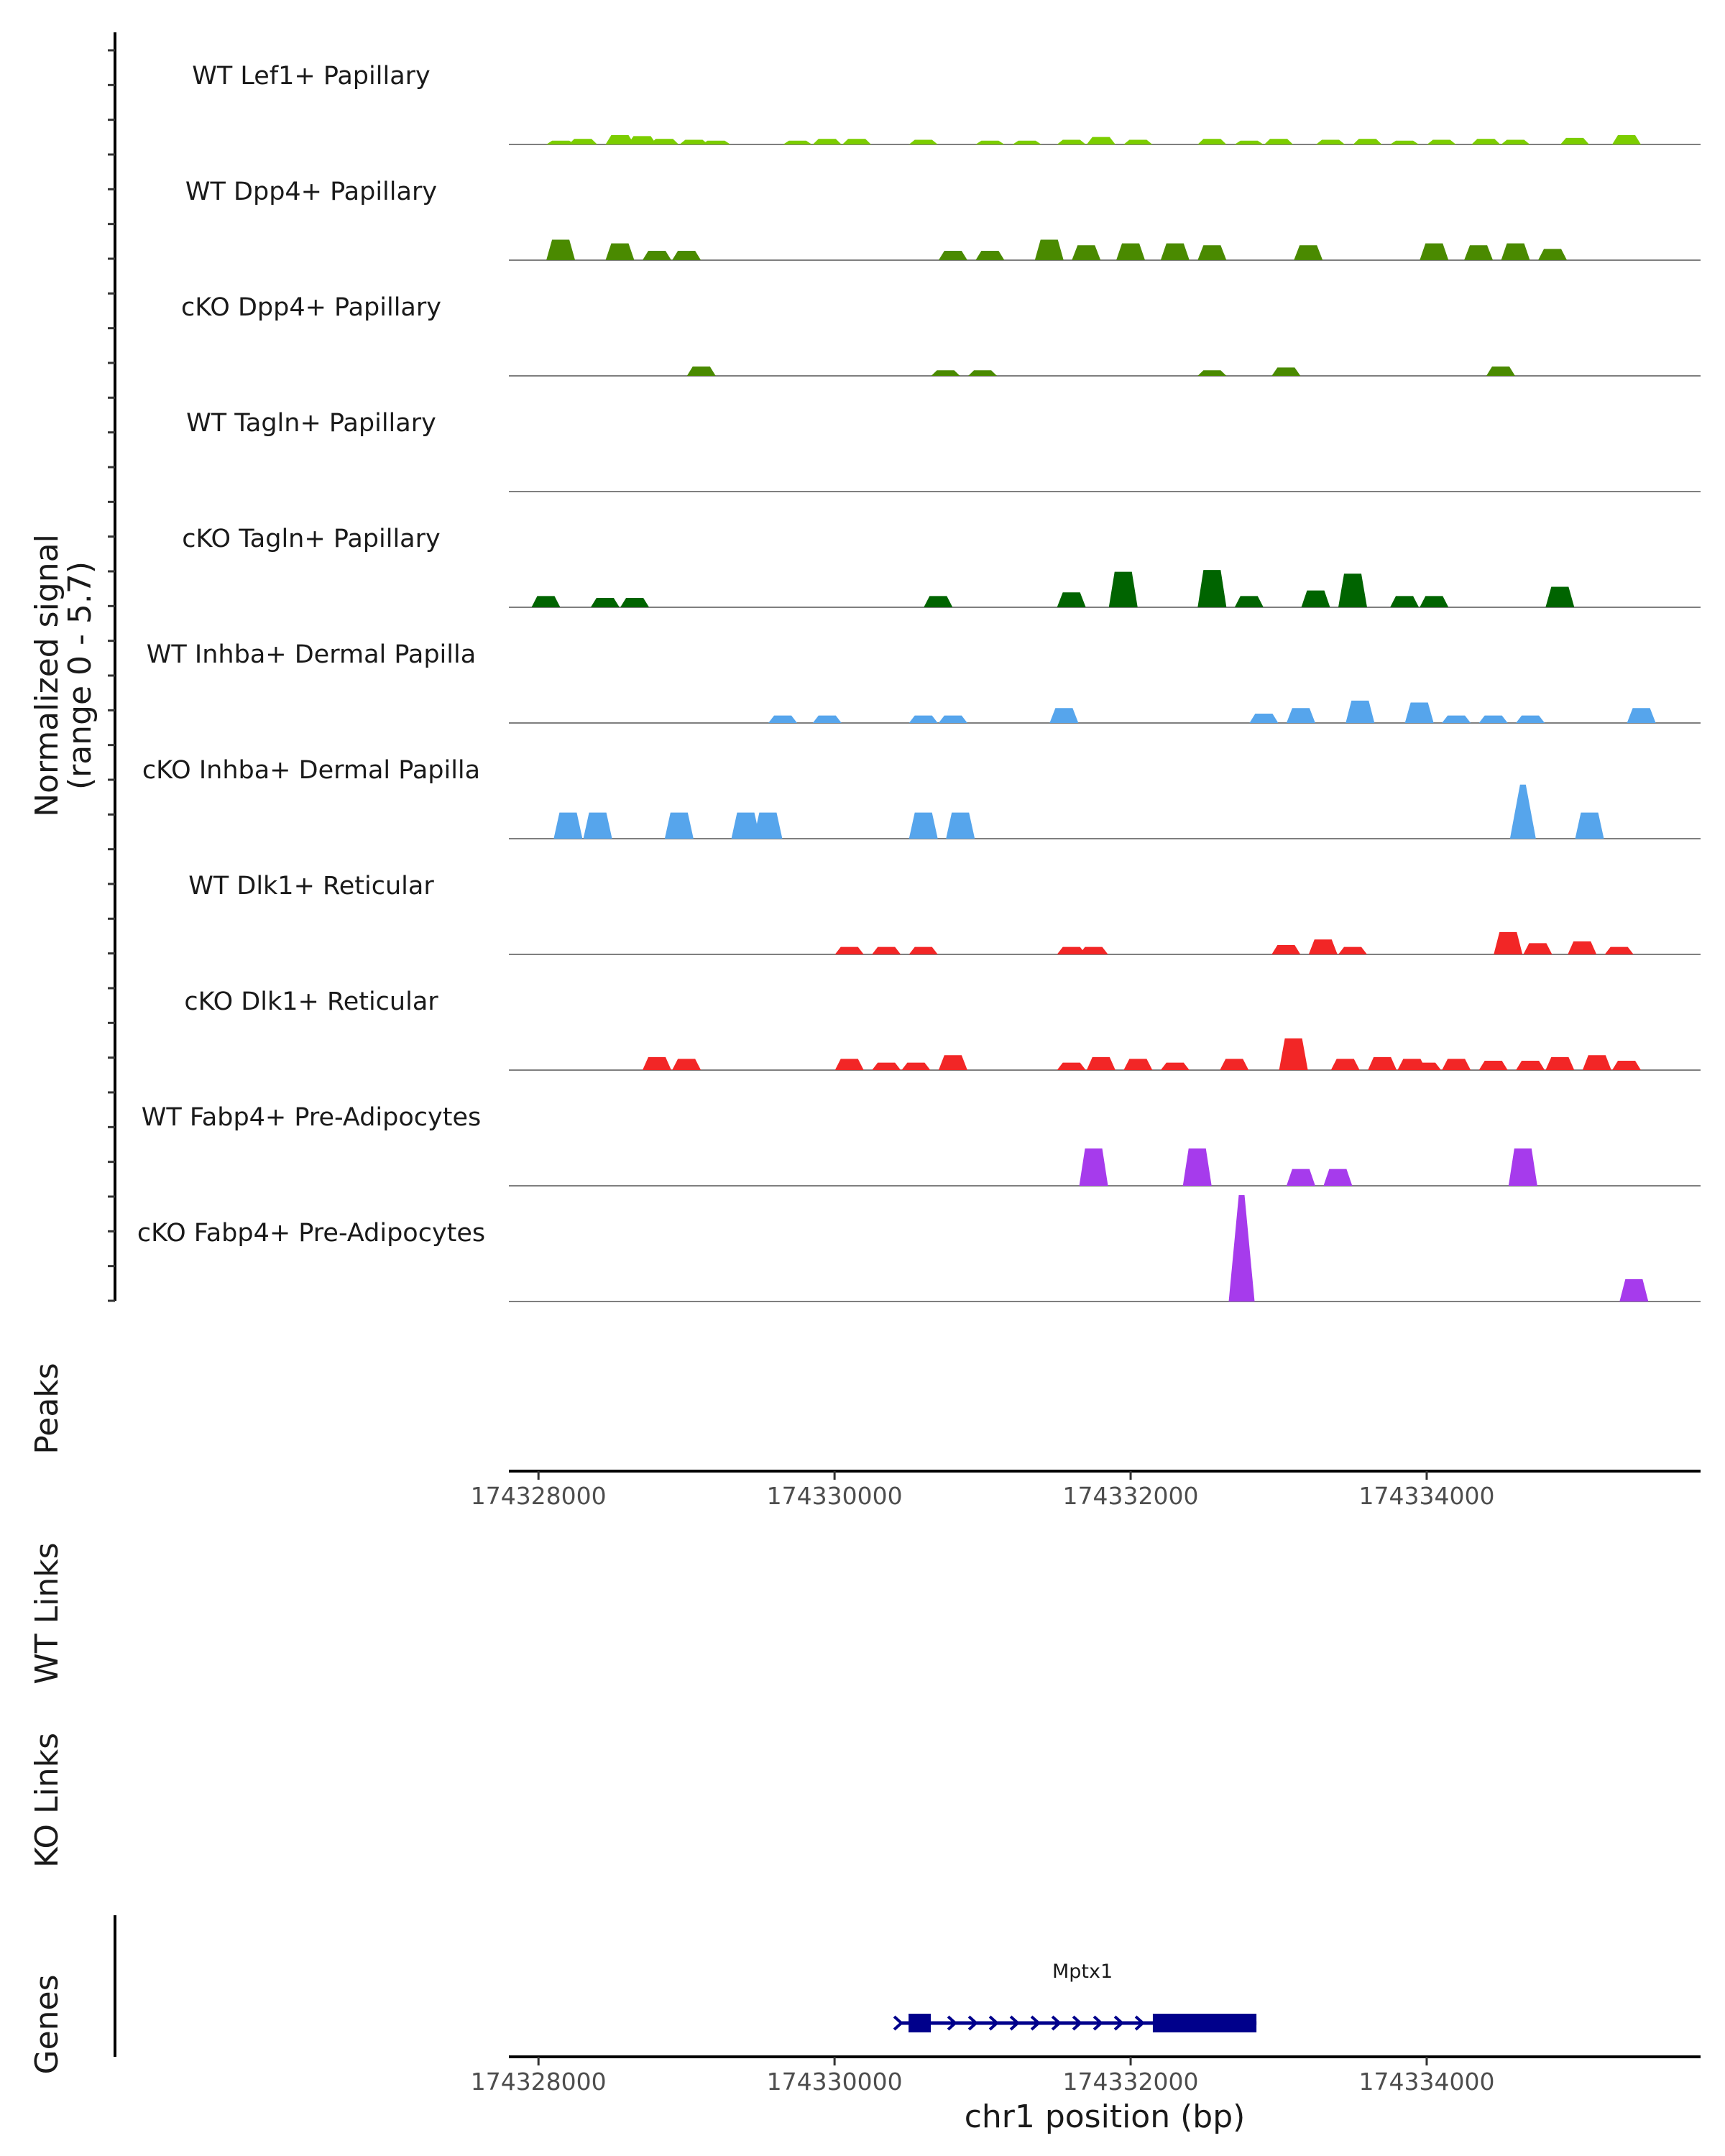 This screenshot has width=1725, height=2156. I want to click on x-axis-title: chr1 position (bp), so click(1105, 2117).